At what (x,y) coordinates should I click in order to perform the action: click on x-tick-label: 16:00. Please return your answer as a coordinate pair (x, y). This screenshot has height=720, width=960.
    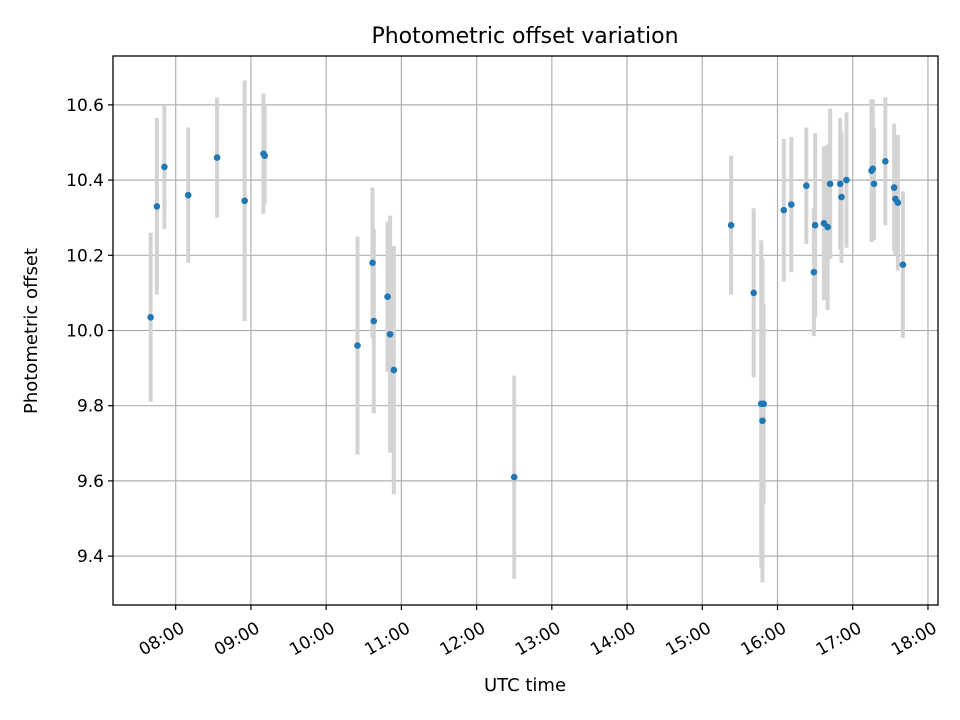
    Looking at the image, I should click on (764, 639).